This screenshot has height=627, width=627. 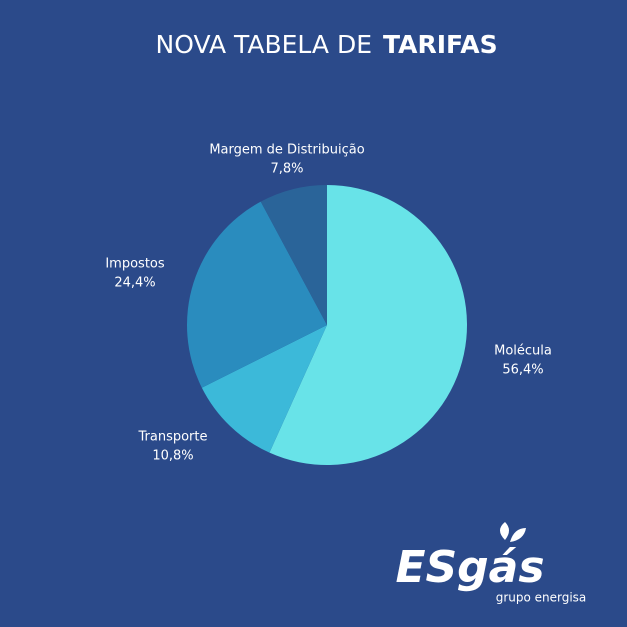 What do you see at coordinates (541, 598) in the screenshot?
I see `logo-tagline: grupo energisa` at bounding box center [541, 598].